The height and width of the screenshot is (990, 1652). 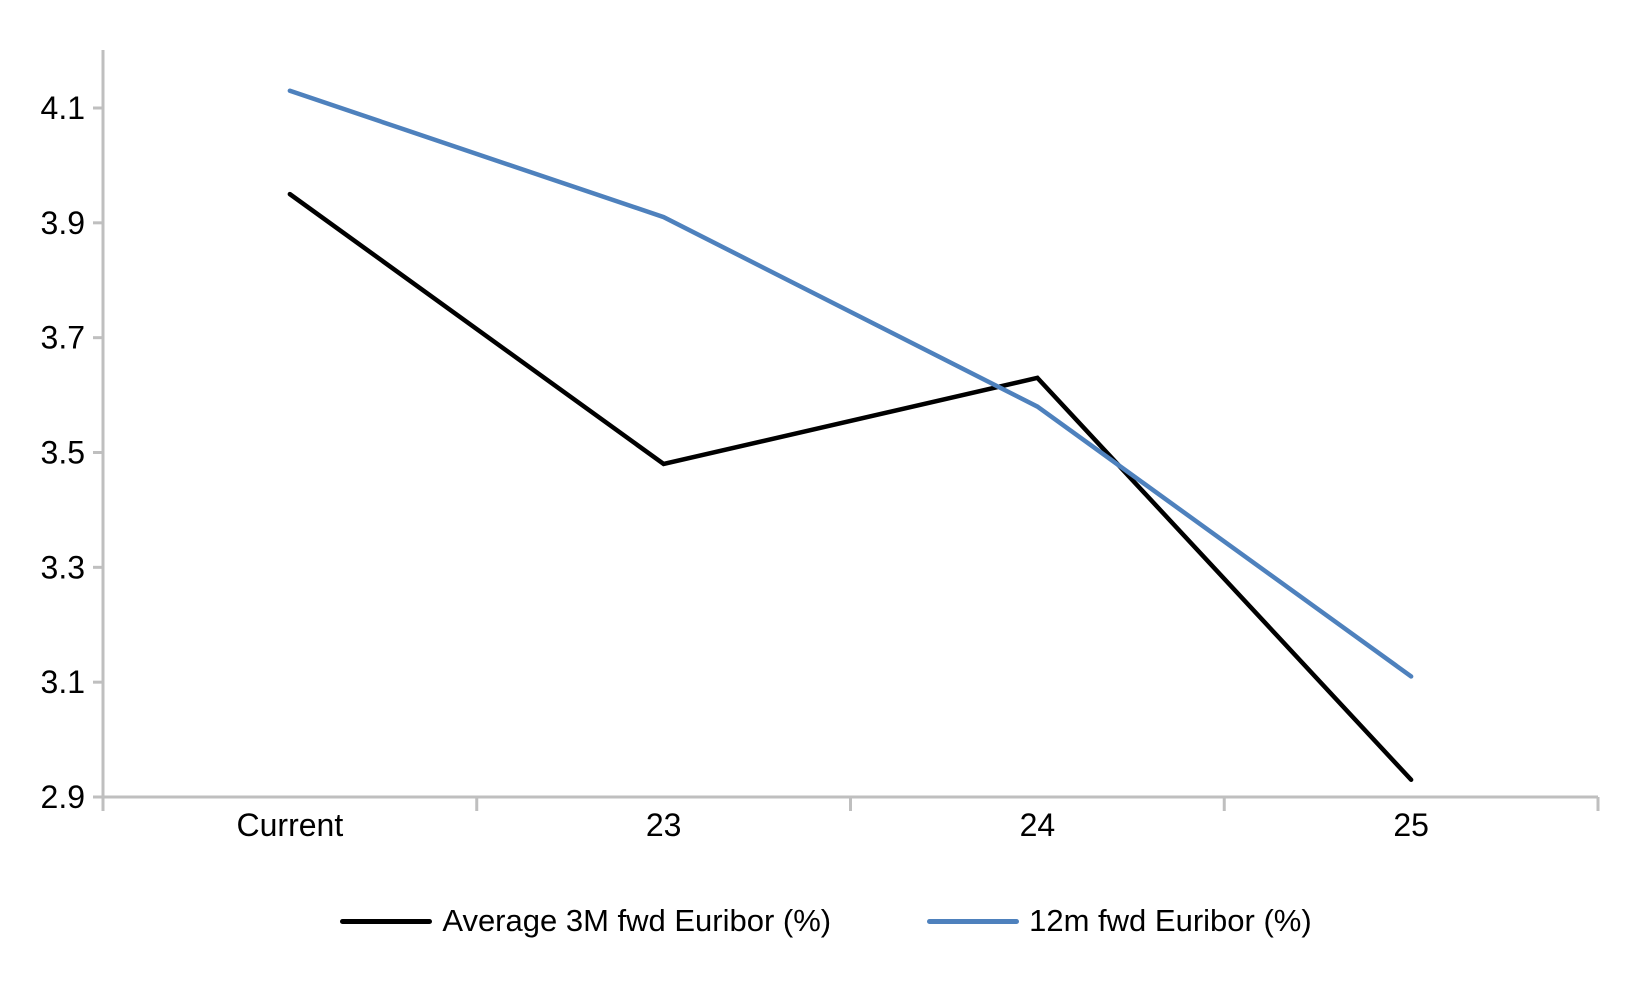 What do you see at coordinates (1170, 920) in the screenshot?
I see `legend-label: 12m fwd Euribor (%)` at bounding box center [1170, 920].